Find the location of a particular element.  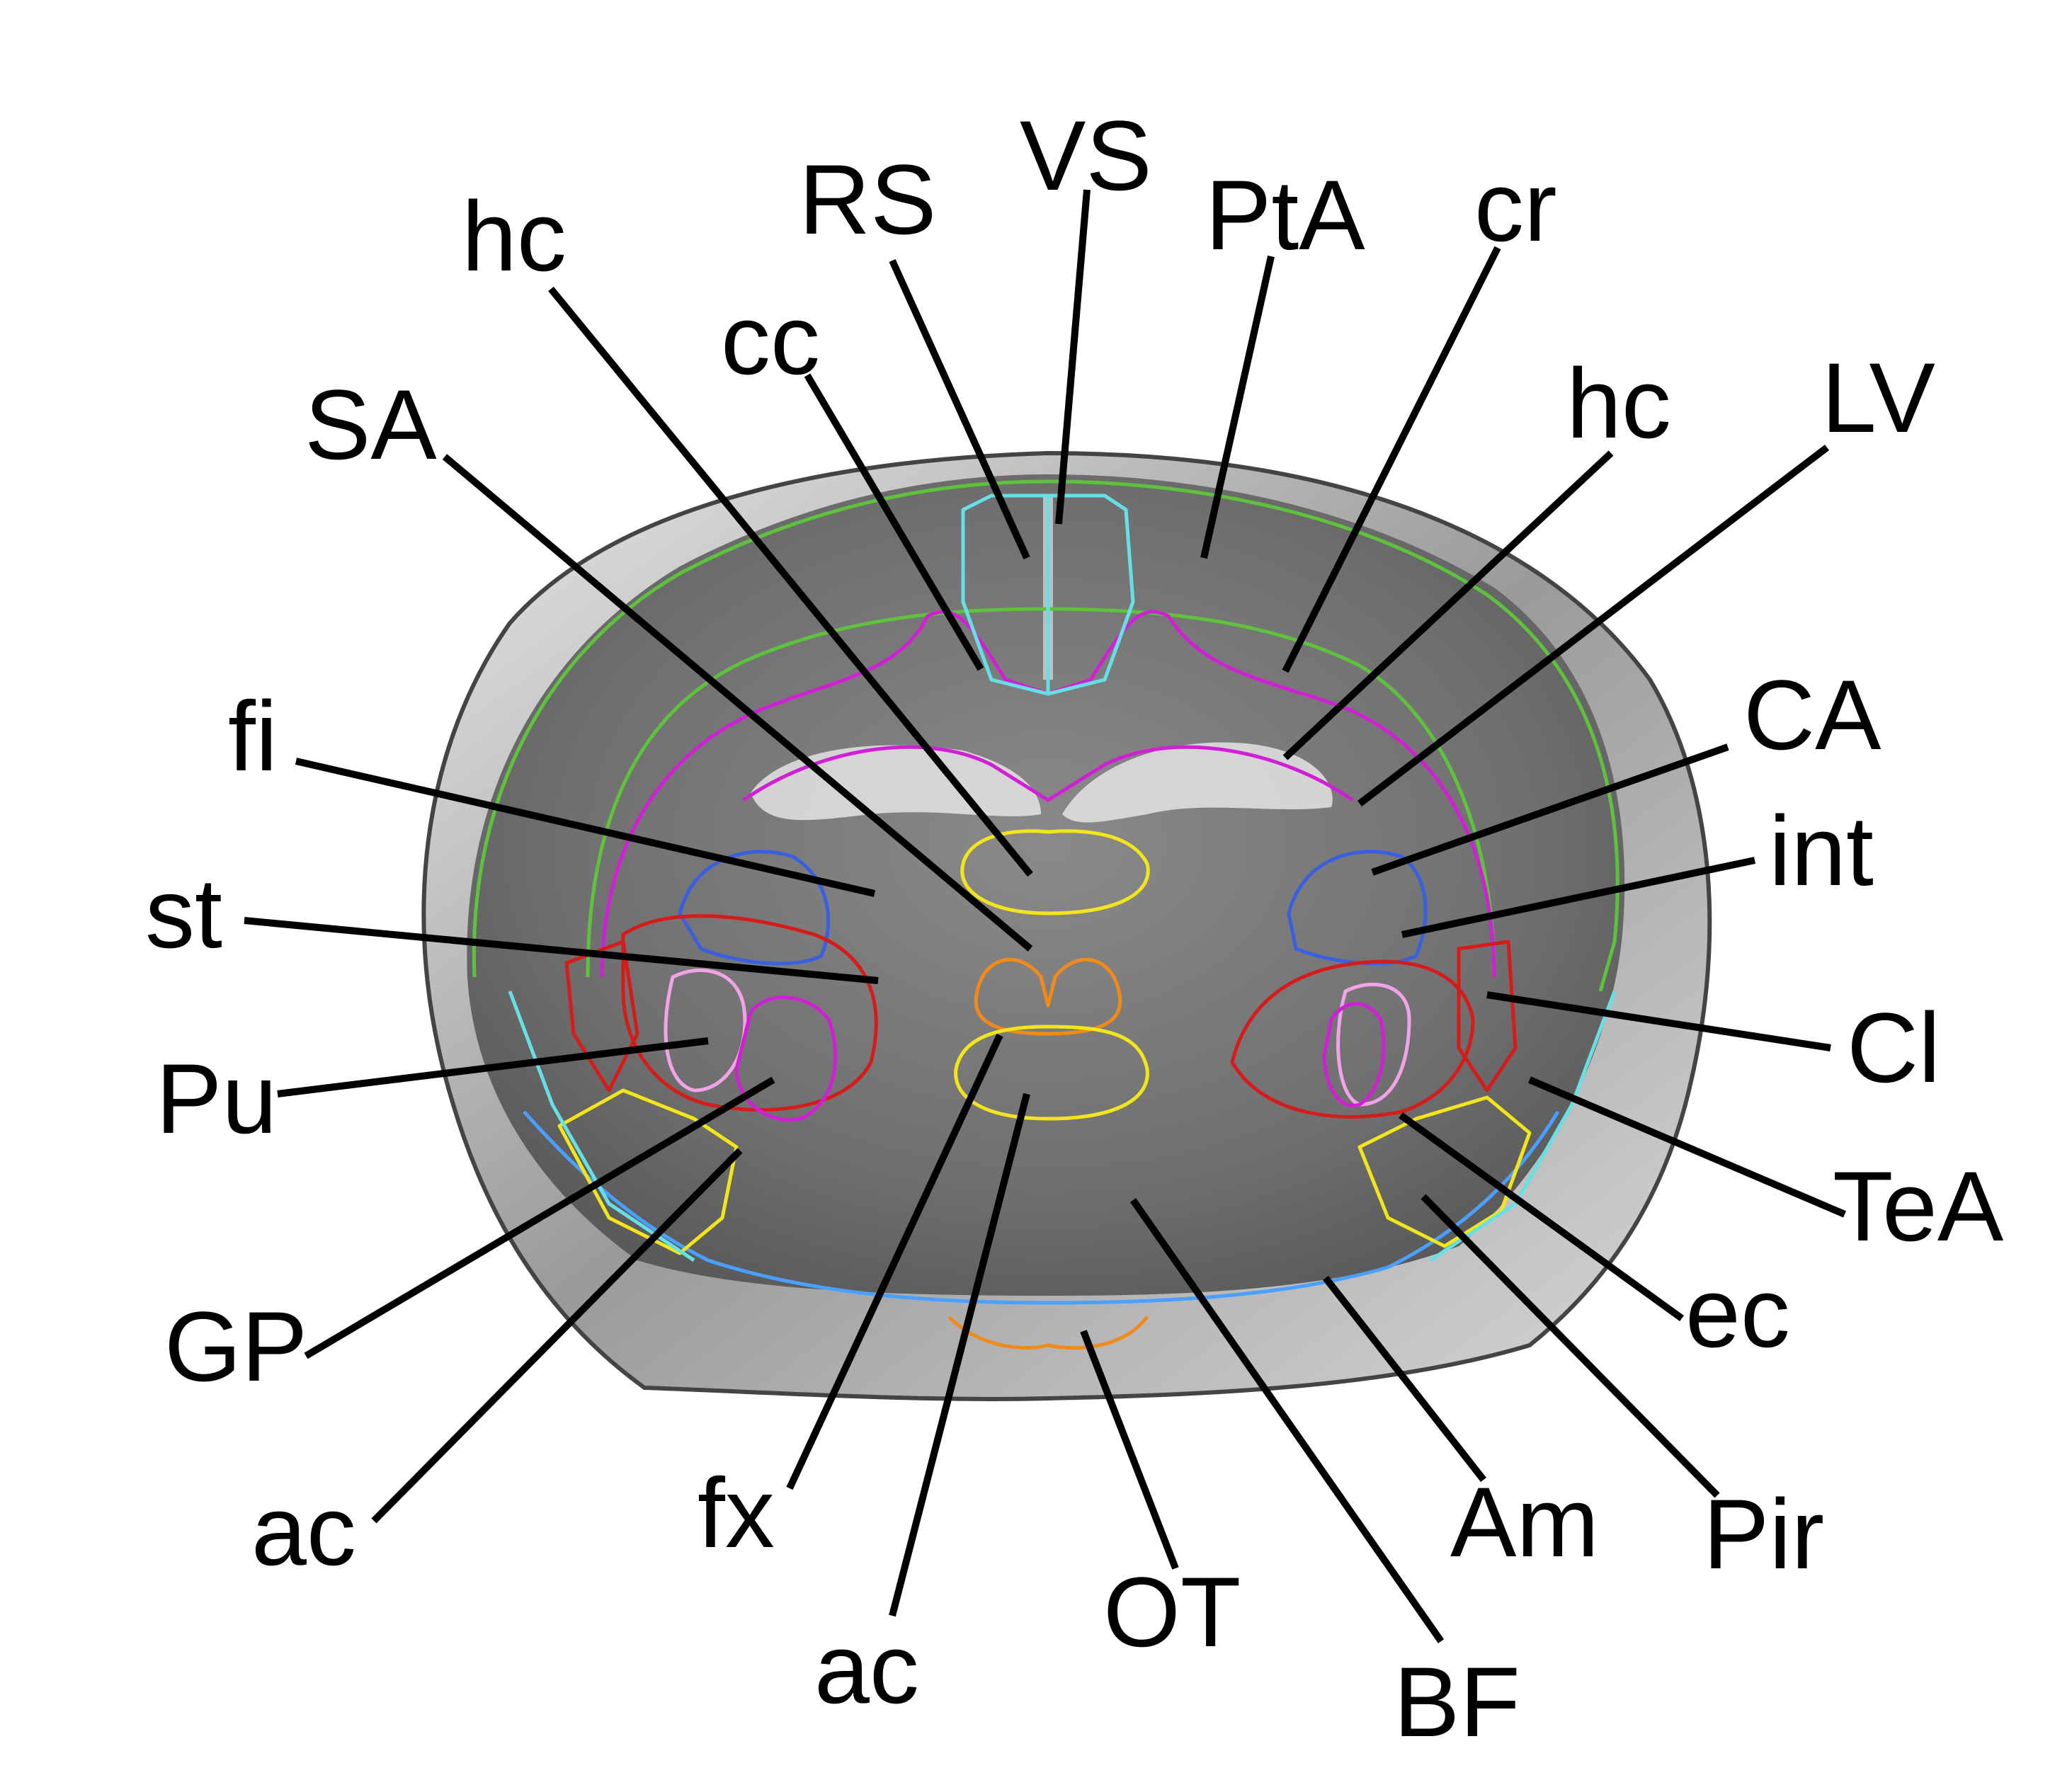

cyan-left-pir is located at coordinates (601, 1127).